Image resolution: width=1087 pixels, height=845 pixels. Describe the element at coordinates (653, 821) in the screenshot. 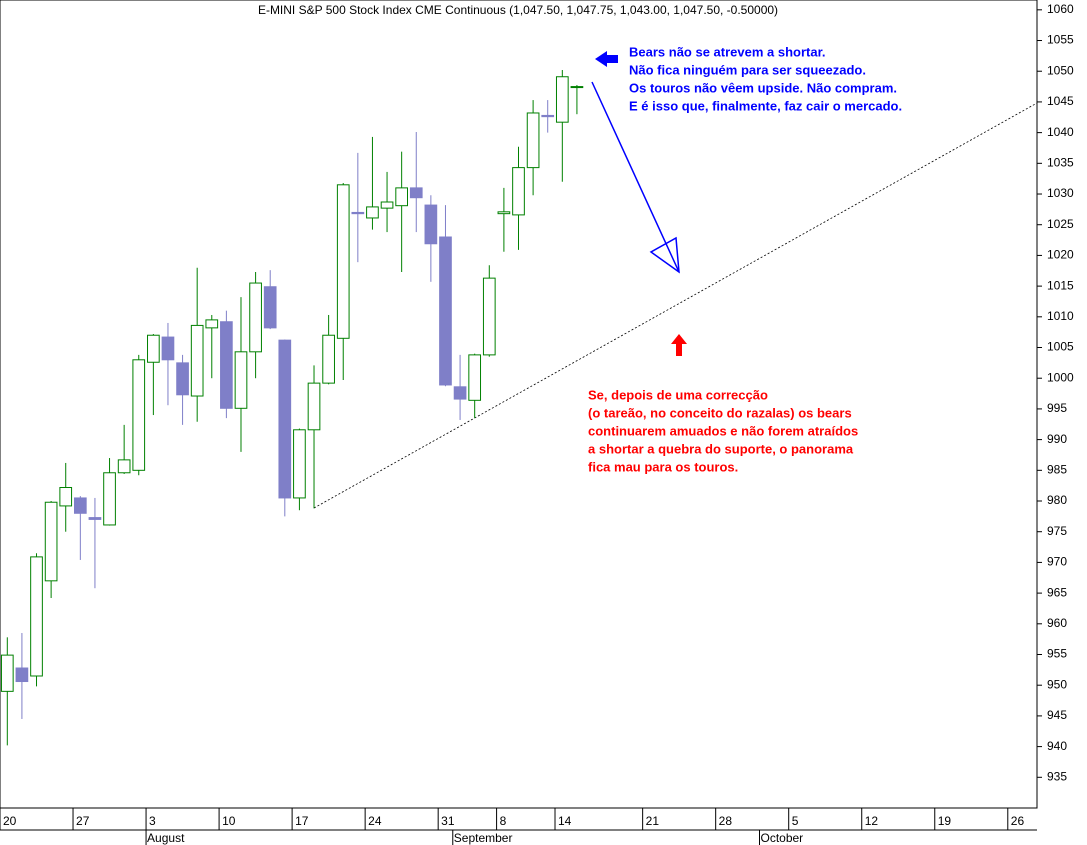

I see `x-tick-label: 21` at that location.